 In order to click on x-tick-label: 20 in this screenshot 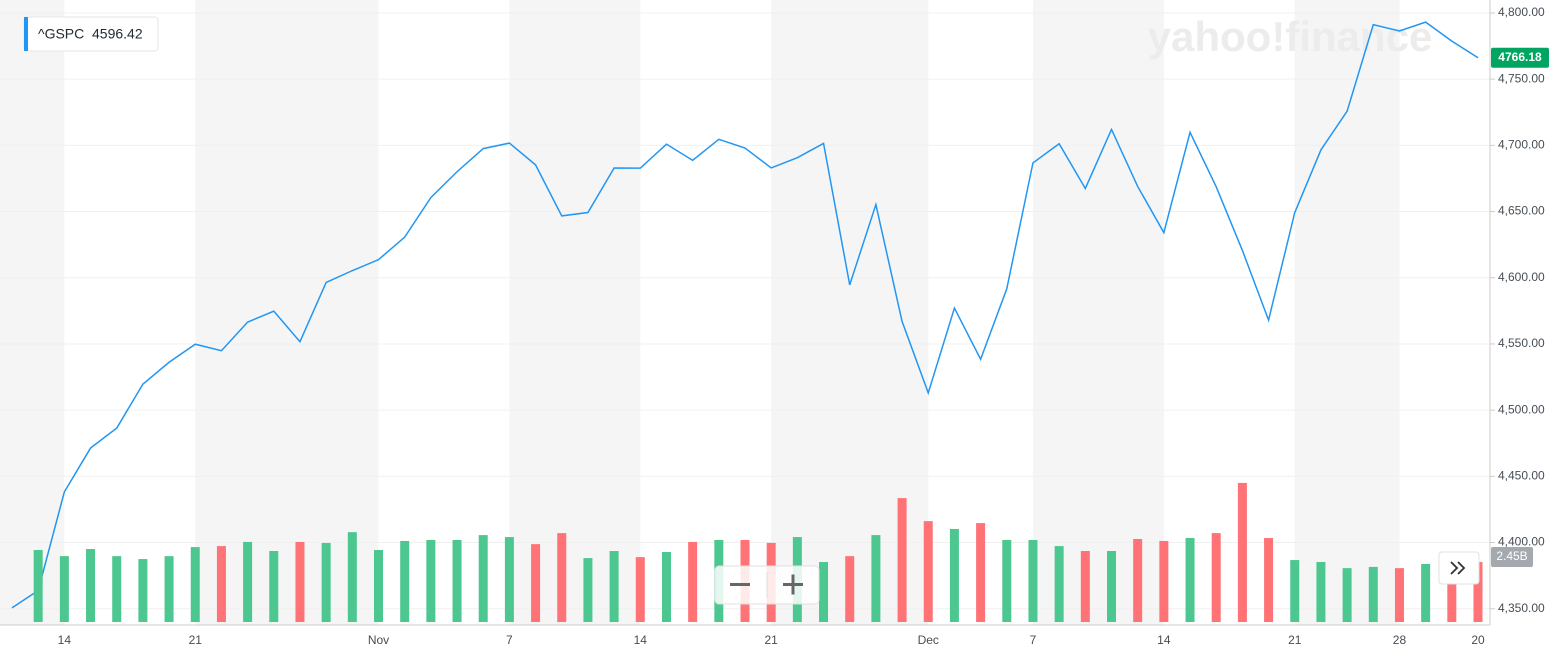, I will do `click(1478, 640)`.